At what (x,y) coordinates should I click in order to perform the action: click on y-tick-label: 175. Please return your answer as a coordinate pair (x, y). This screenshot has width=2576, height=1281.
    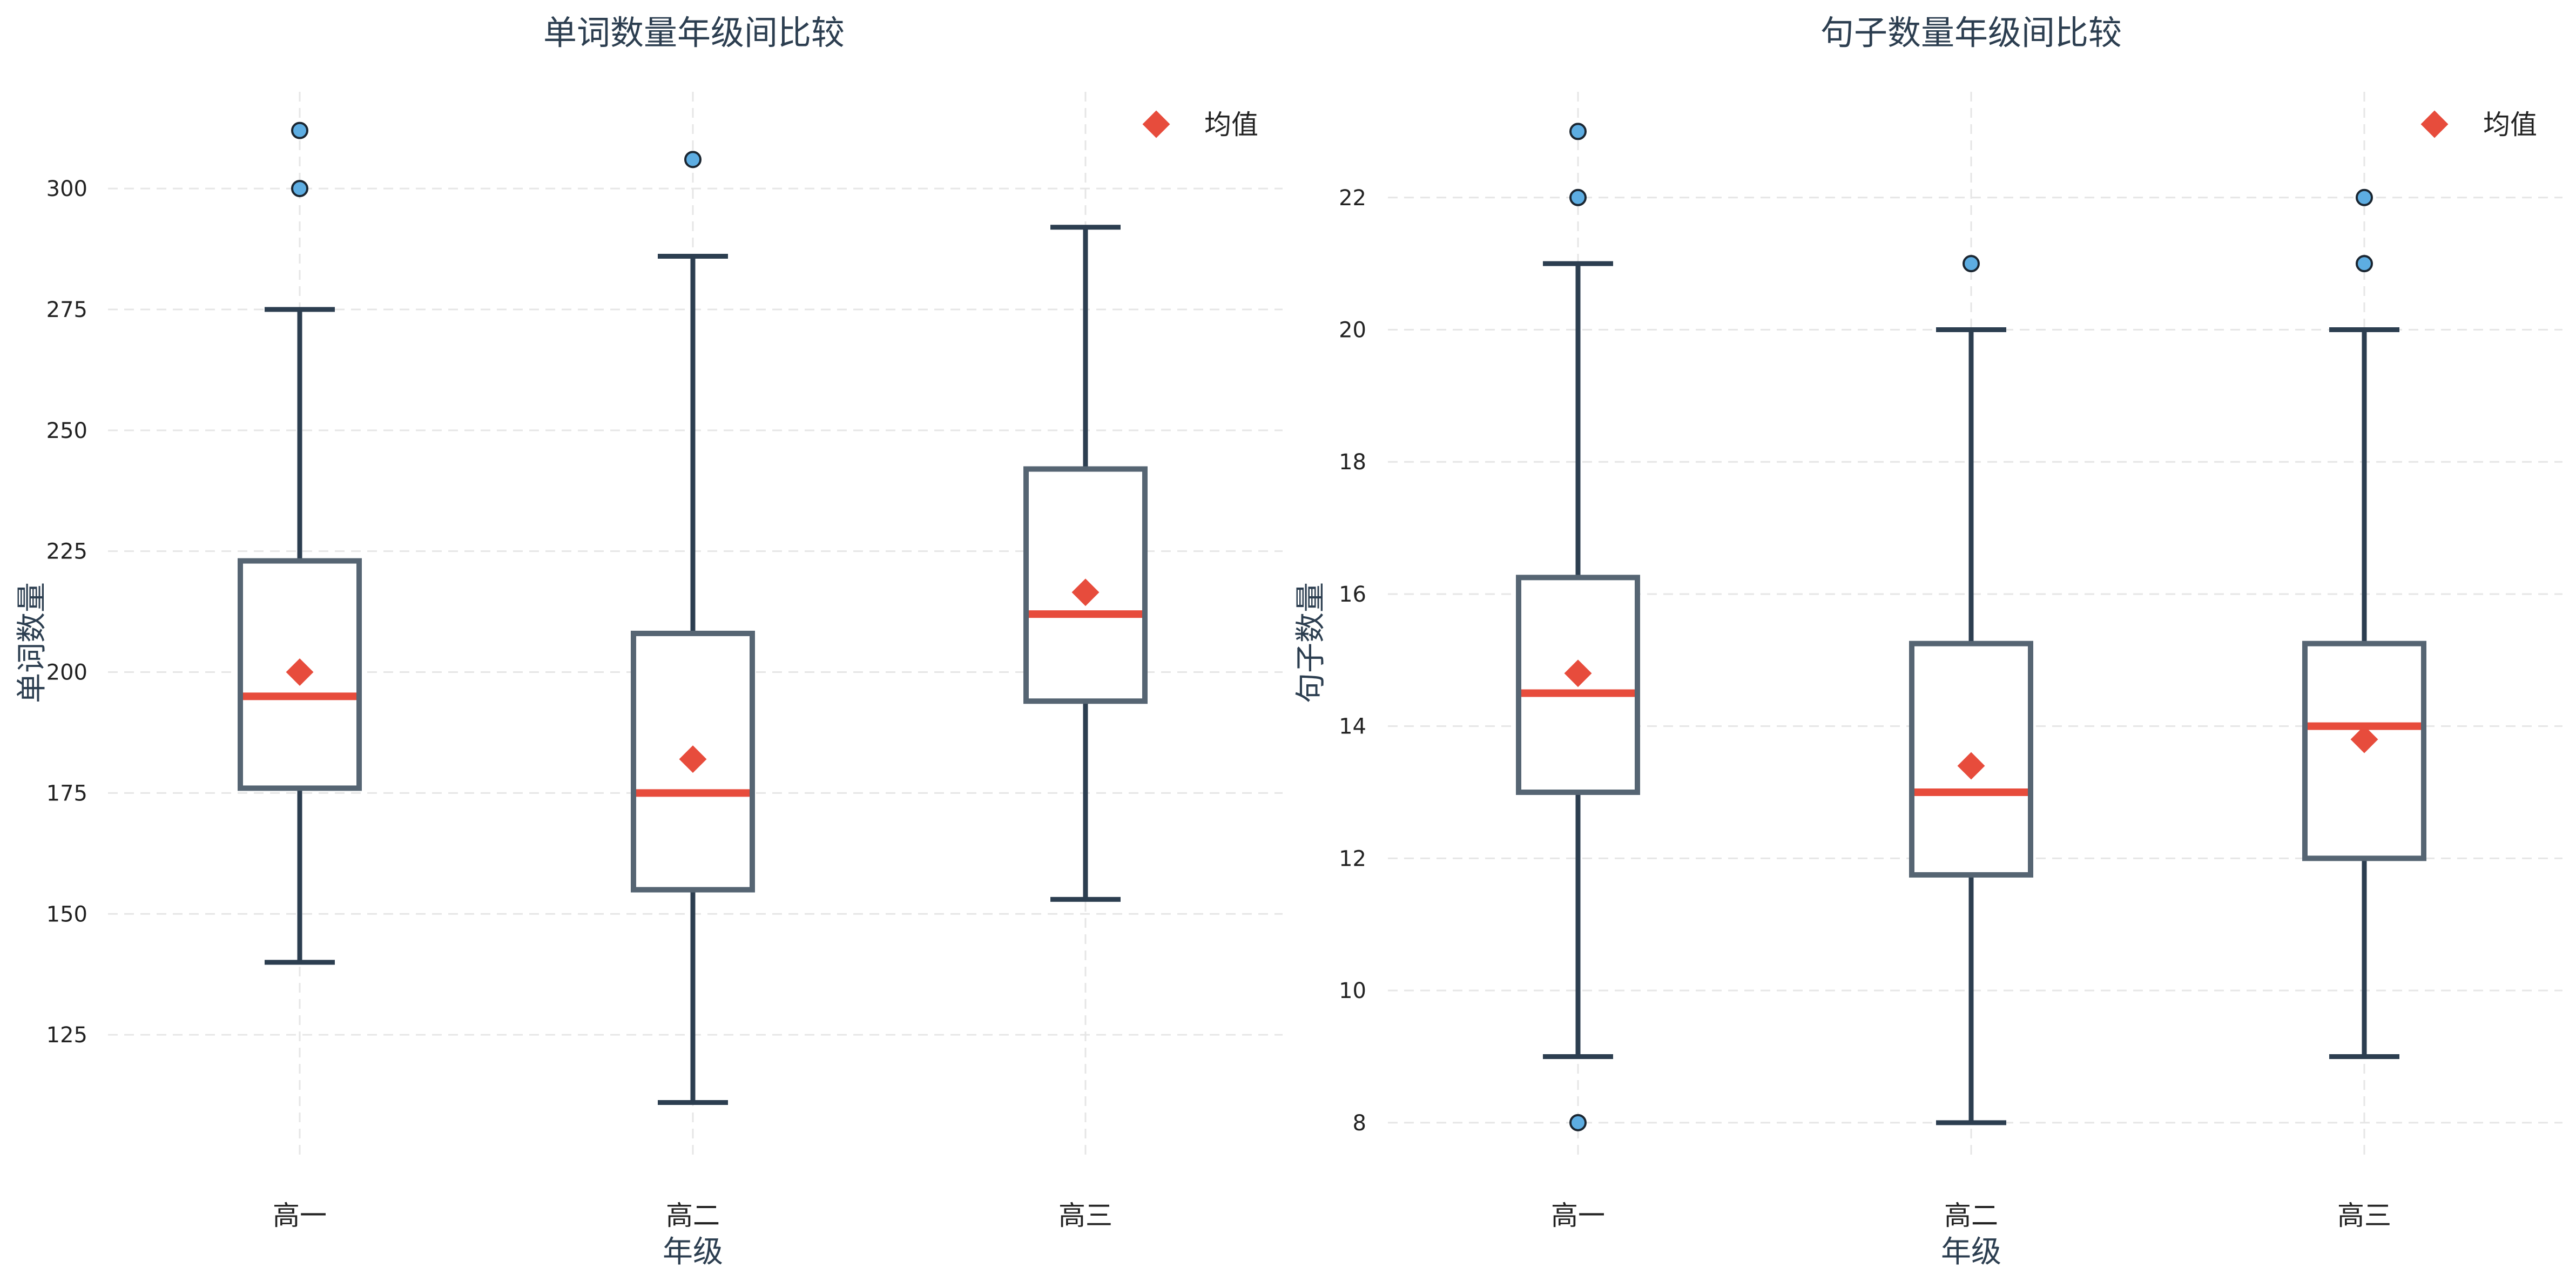
    Looking at the image, I should click on (66, 794).